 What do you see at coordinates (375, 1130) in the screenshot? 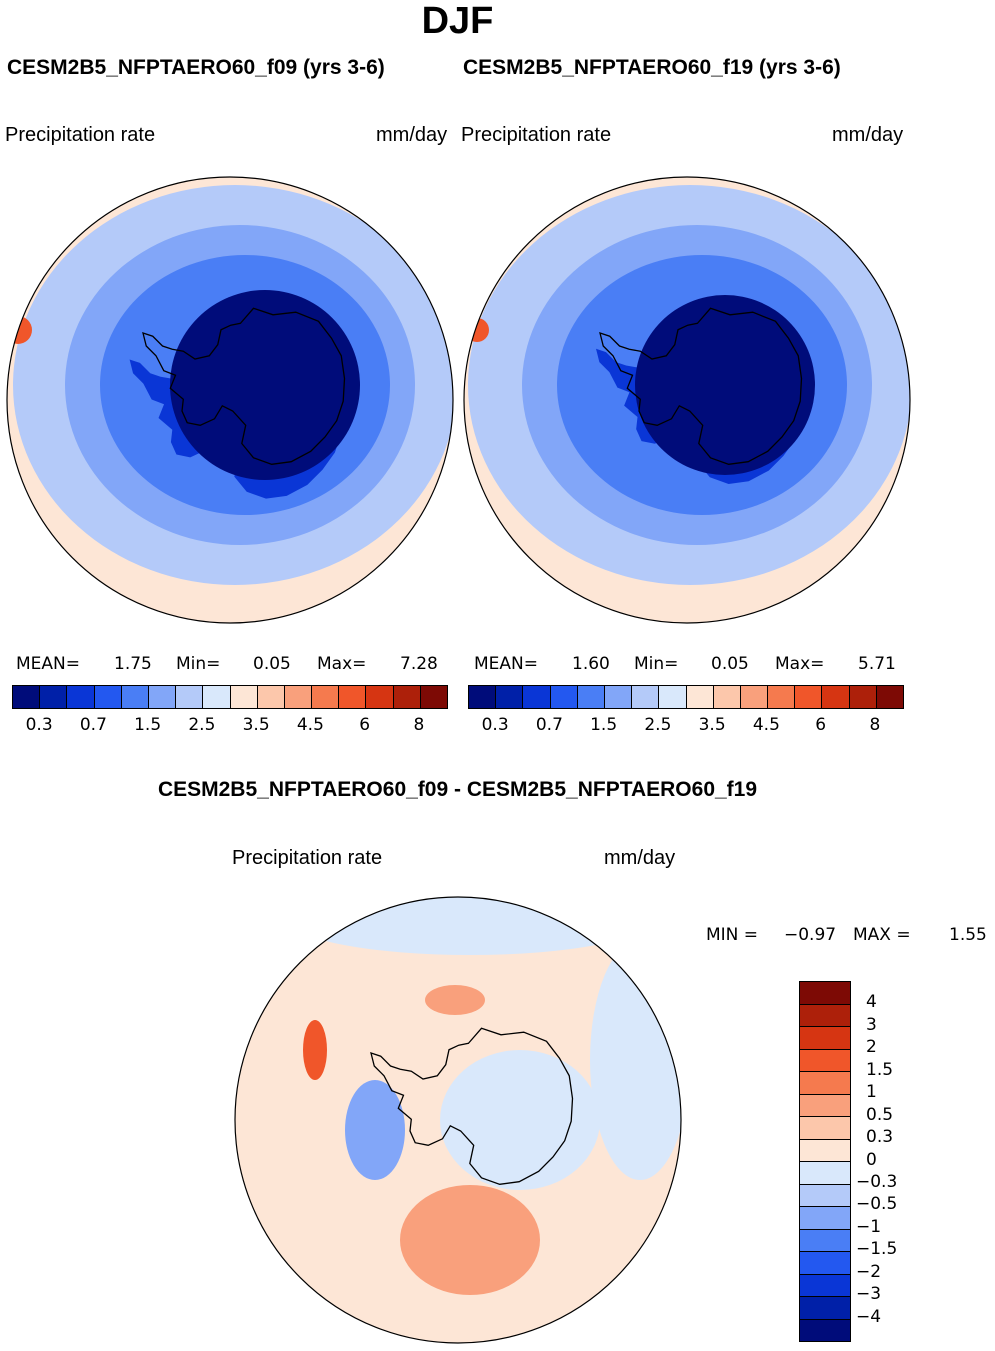
I see `diff-neg-peninsula` at bounding box center [375, 1130].